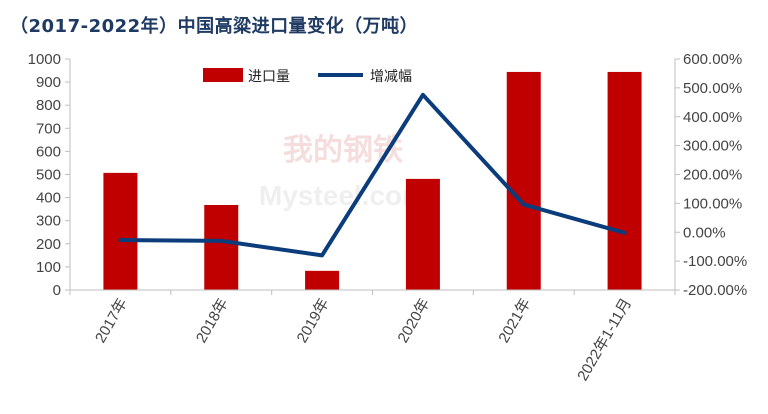 The height and width of the screenshot is (414, 768). Describe the element at coordinates (48, 105) in the screenshot. I see `left-tick-label: 800` at that location.